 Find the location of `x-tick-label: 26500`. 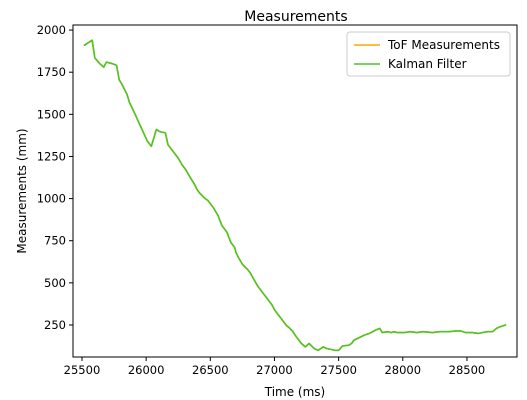

x-tick-label: 26500 is located at coordinates (210, 370).